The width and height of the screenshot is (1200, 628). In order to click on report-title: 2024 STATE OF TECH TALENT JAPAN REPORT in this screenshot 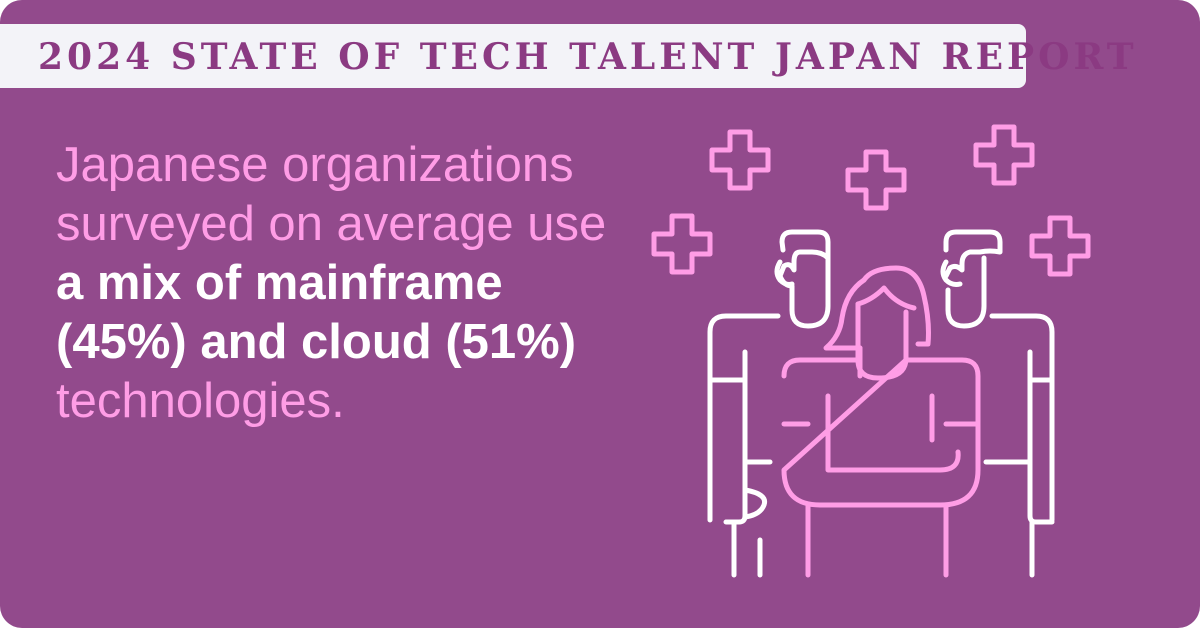, I will do `click(588, 57)`.